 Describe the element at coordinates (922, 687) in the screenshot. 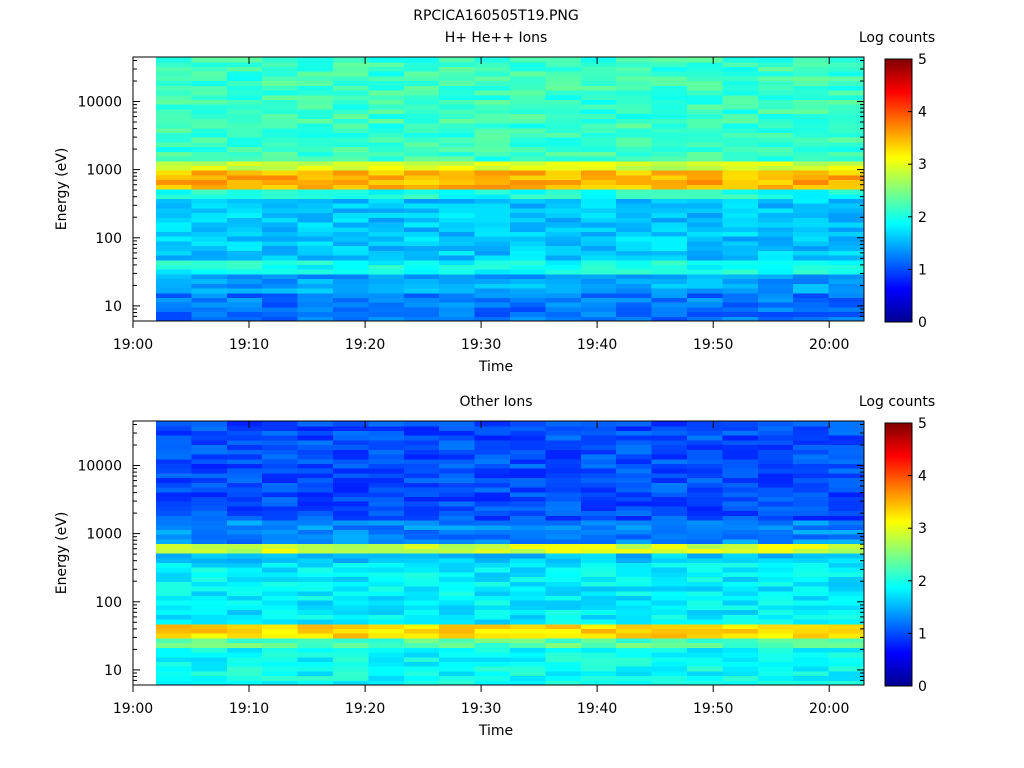

I see `colorbar-tick-label: 0` at that location.